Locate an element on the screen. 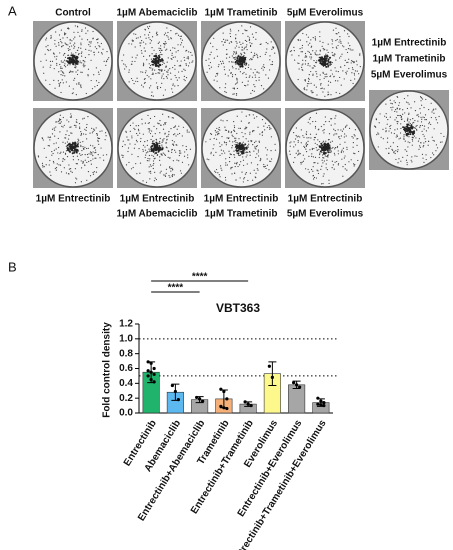 The image size is (453, 550). well-label: 5µM Everolimus is located at coordinates (409, 75).